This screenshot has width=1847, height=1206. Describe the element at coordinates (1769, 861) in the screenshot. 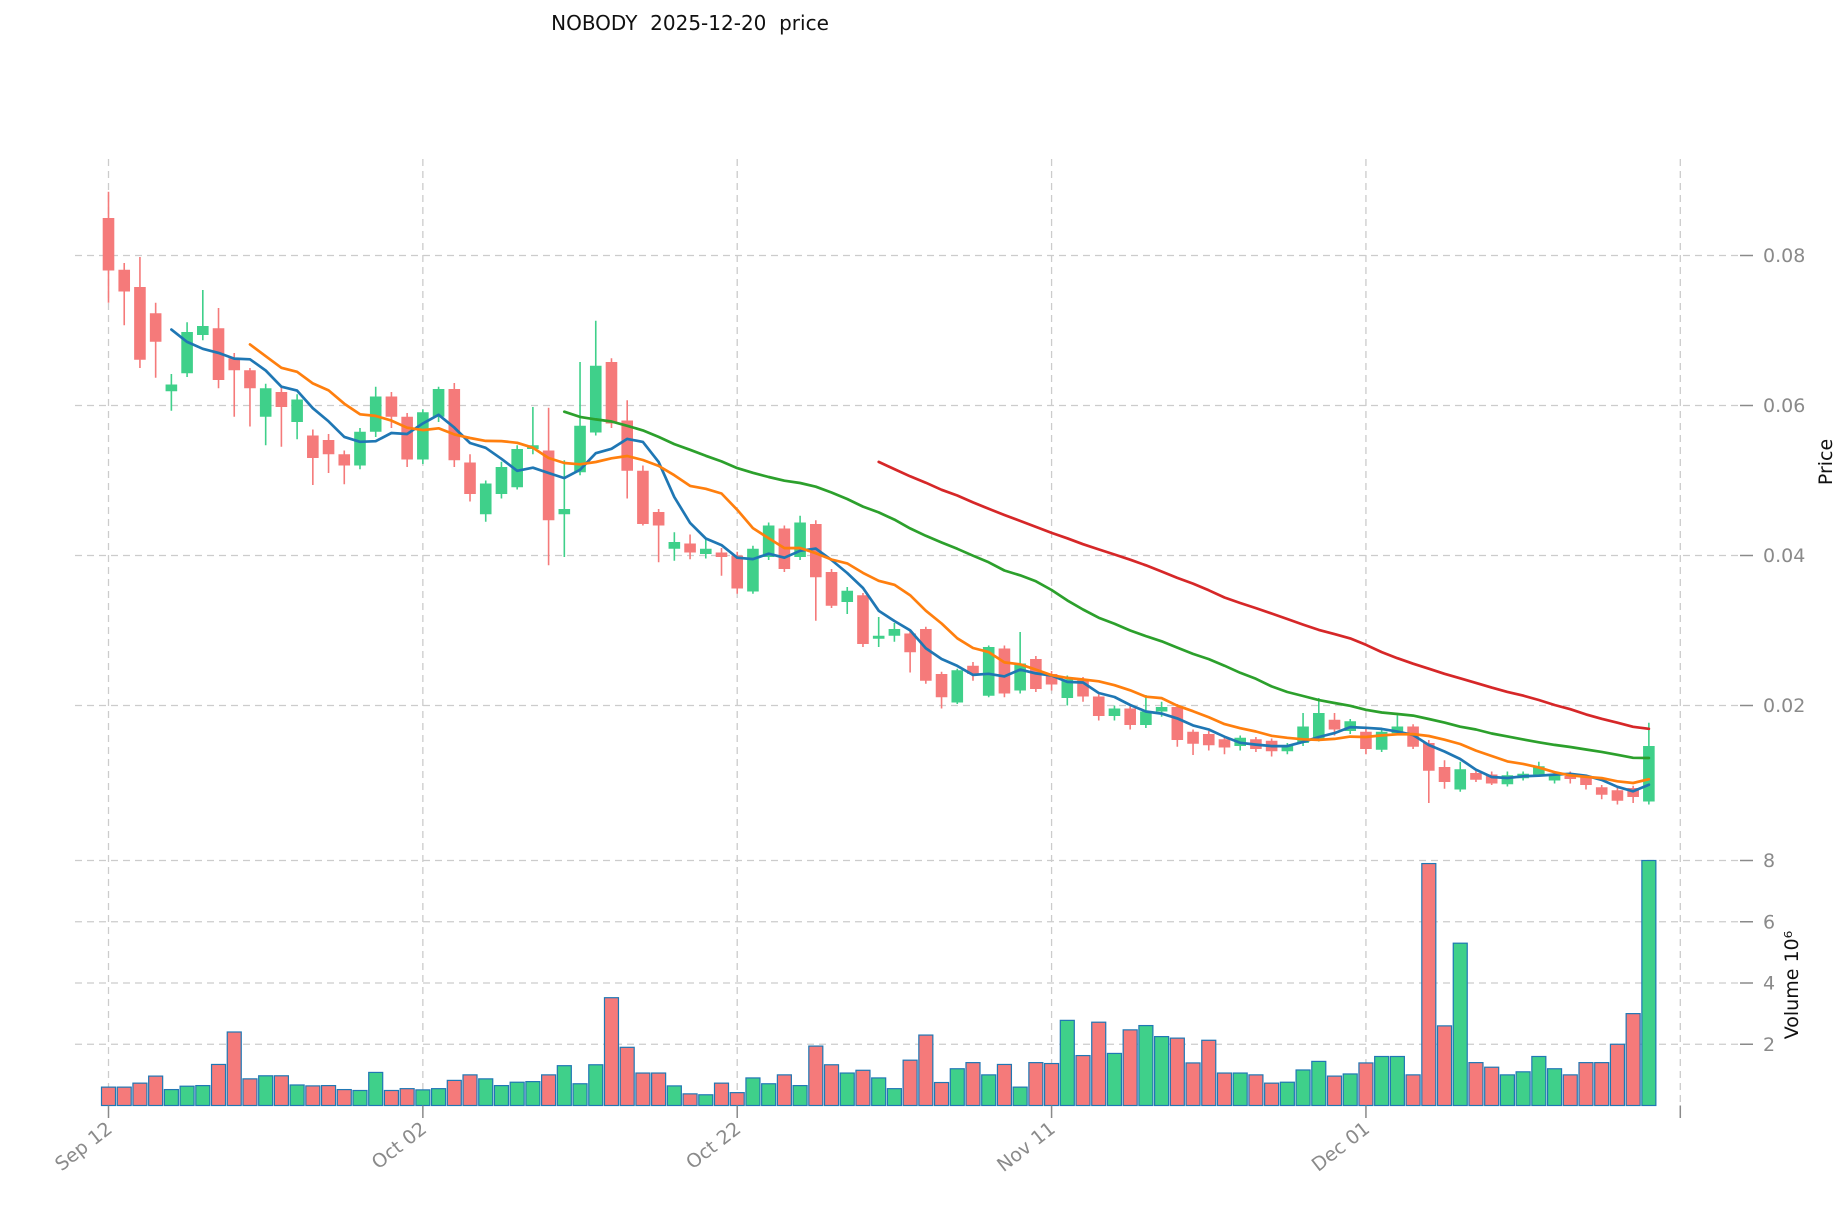

I see `volume-tick-label: 8` at that location.